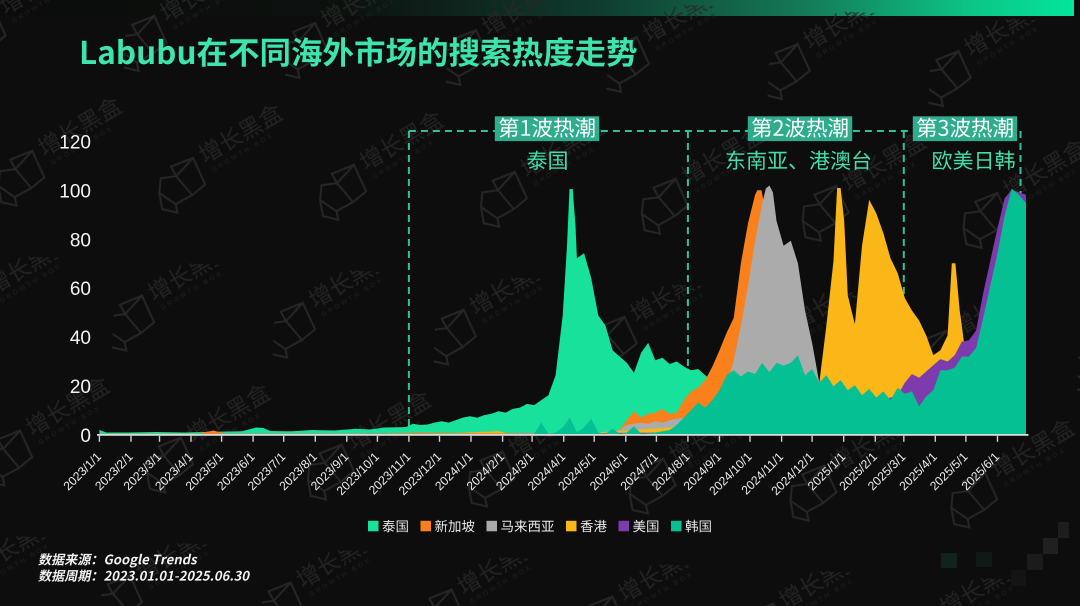 The image size is (1080, 606). What do you see at coordinates (80, 338) in the screenshot?
I see `svg-text: 40` at bounding box center [80, 338].